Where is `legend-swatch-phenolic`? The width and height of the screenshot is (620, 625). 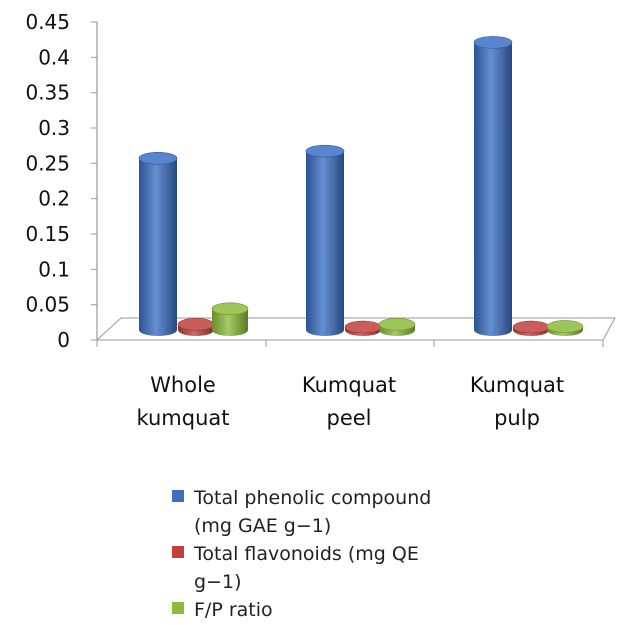 legend-swatch-phenolic is located at coordinates (178, 496).